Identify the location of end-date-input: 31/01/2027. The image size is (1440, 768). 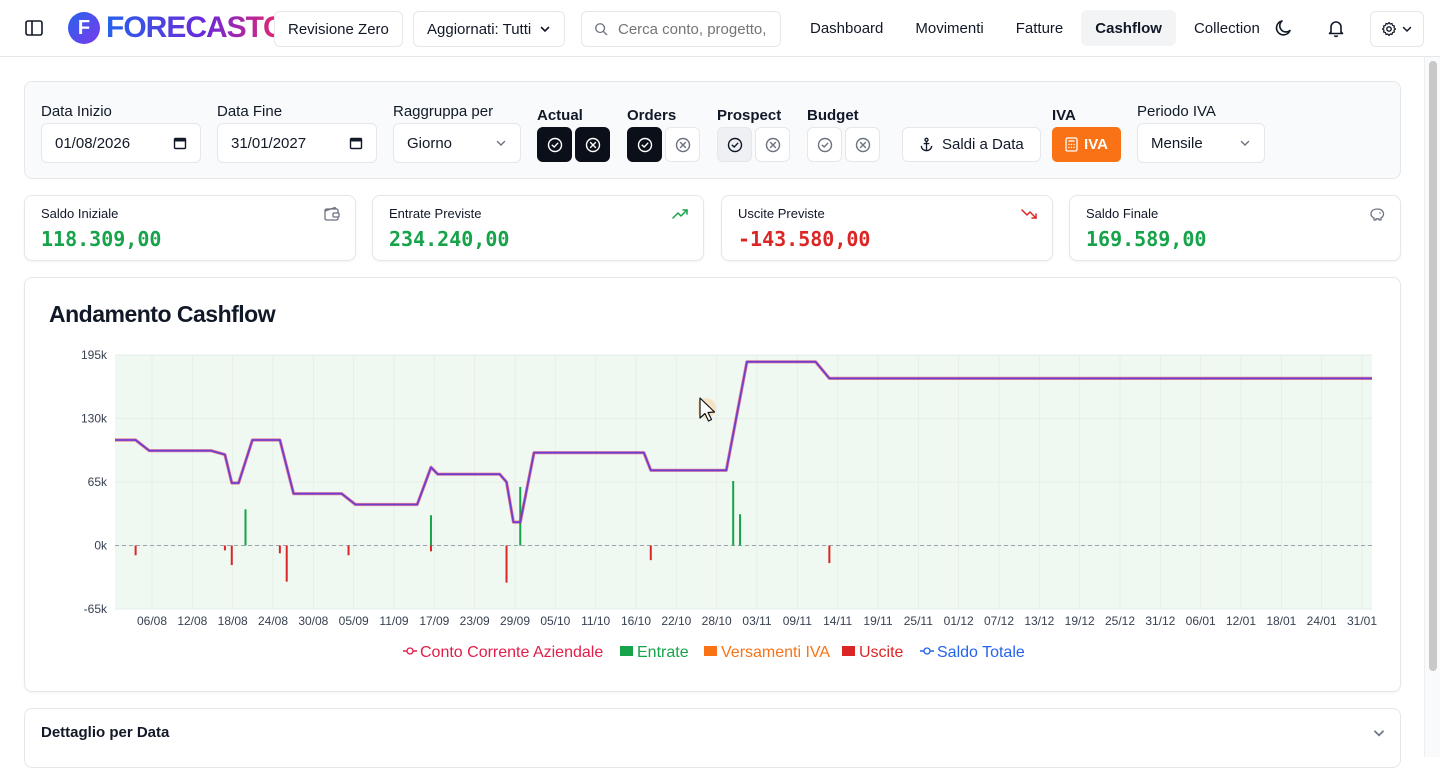
(297, 143).